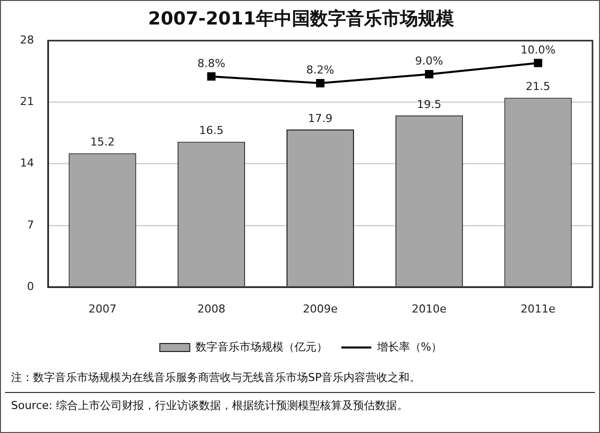 The height and width of the screenshot is (433, 600). What do you see at coordinates (538, 87) in the screenshot?
I see `data-label: 21.5` at bounding box center [538, 87].